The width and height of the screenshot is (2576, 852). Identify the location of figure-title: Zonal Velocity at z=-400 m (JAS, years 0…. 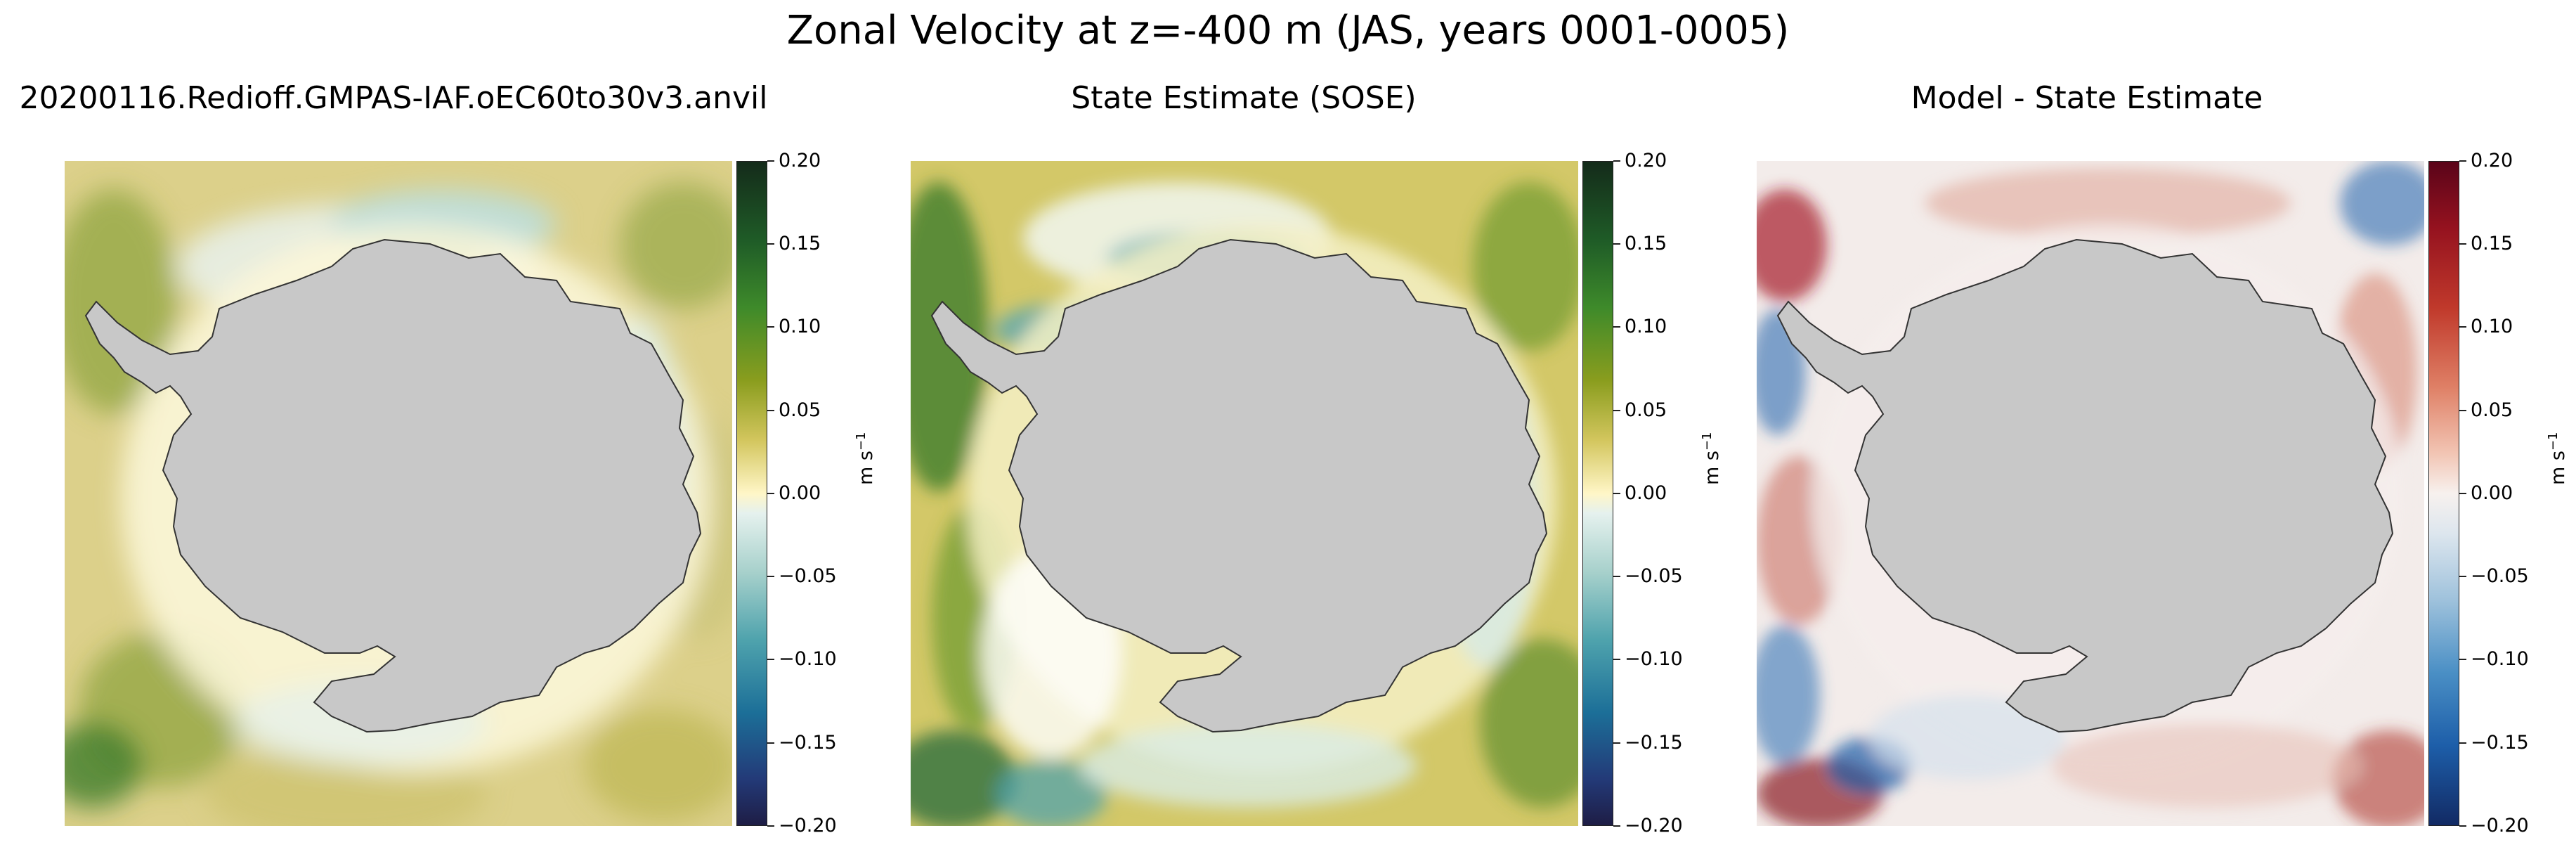
(1288, 30).